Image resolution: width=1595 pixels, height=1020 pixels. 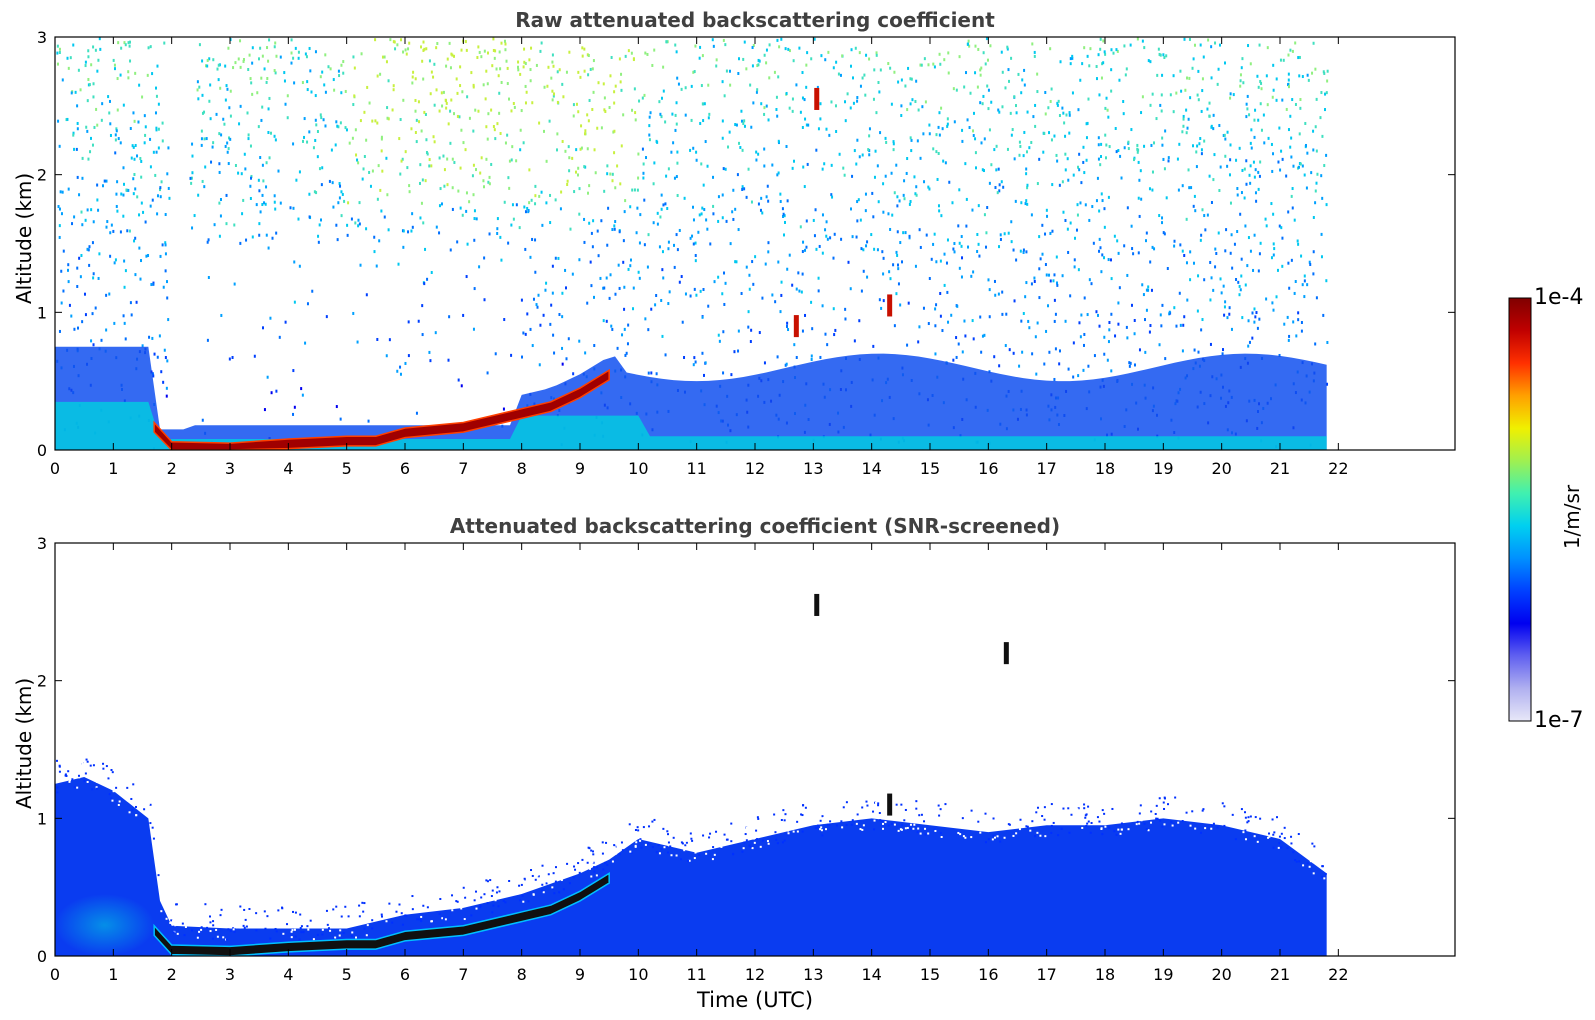 What do you see at coordinates (817, 98) in the screenshot?
I see `cloud-feature` at bounding box center [817, 98].